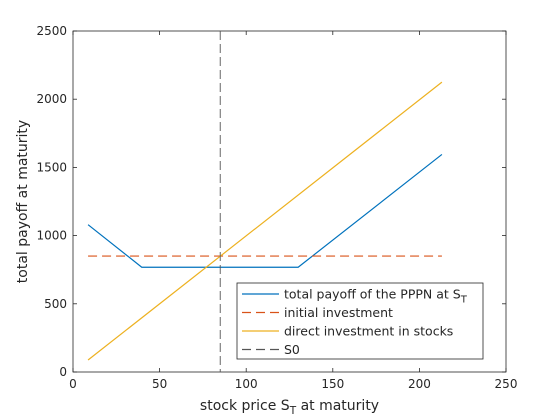 The width and height of the screenshot is (560, 420). I want to click on y-tick-label-0: 0, so click(63, 372).